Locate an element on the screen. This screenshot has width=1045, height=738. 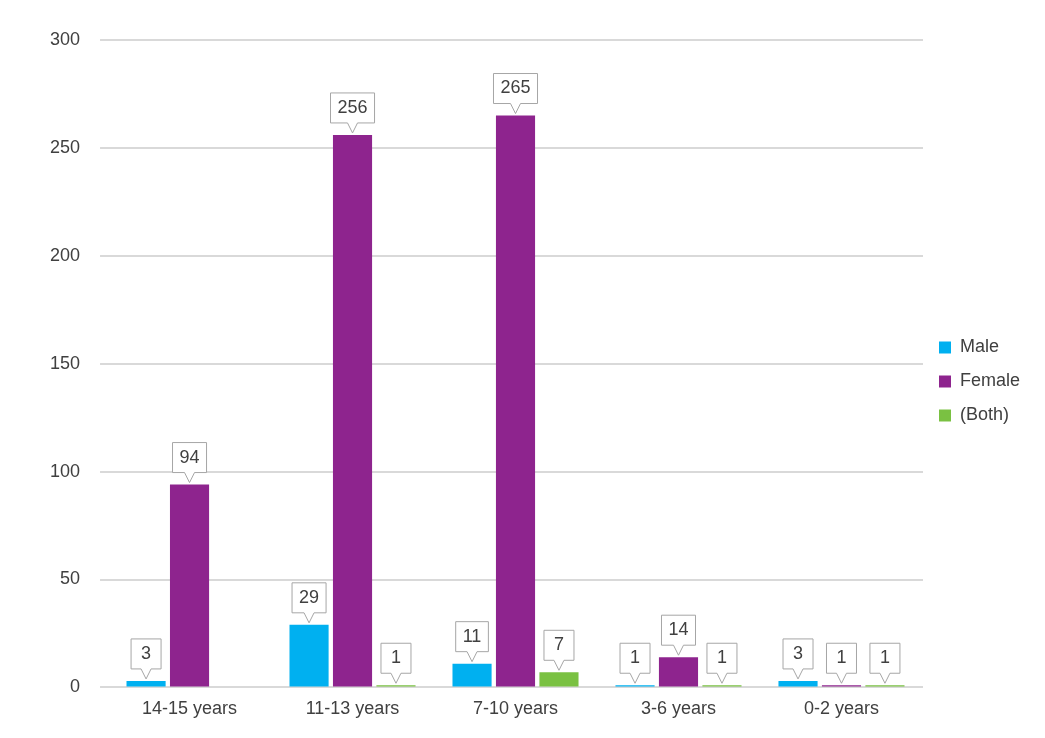
legend-label: Male is located at coordinates (979, 346).